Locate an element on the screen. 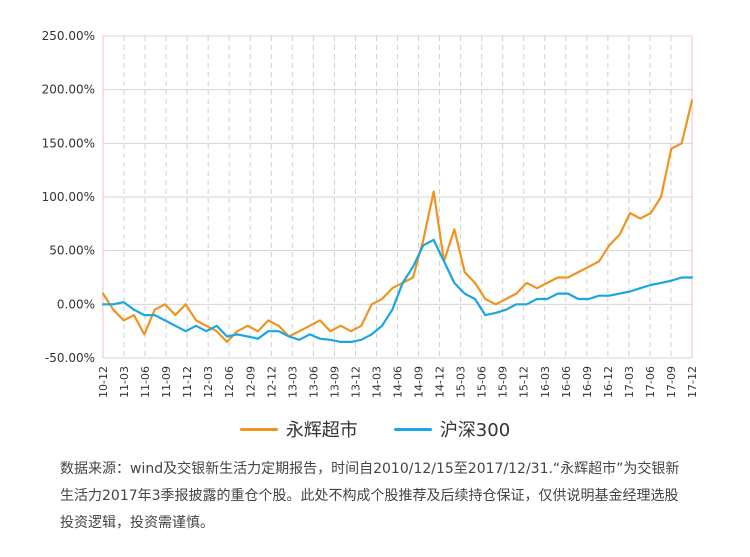 Image resolution: width=750 pixels, height=557 pixels. x-tick-label: 14-12 is located at coordinates (440, 382).